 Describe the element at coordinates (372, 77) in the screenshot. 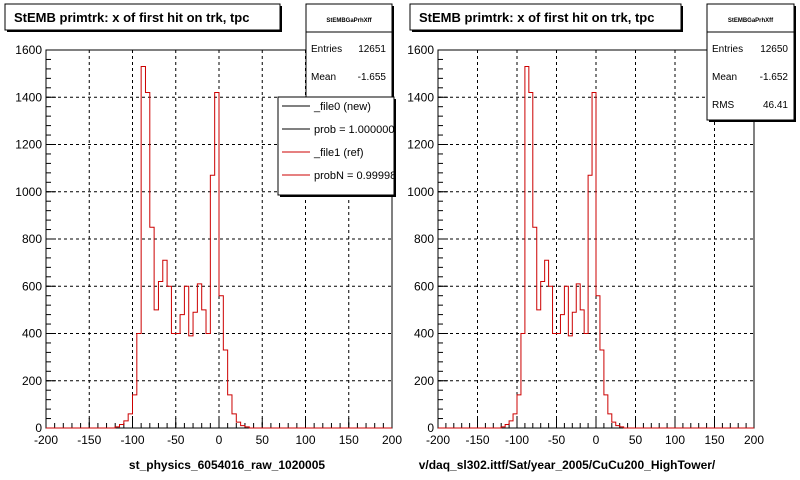

I see `stats-value: -1.655` at that location.